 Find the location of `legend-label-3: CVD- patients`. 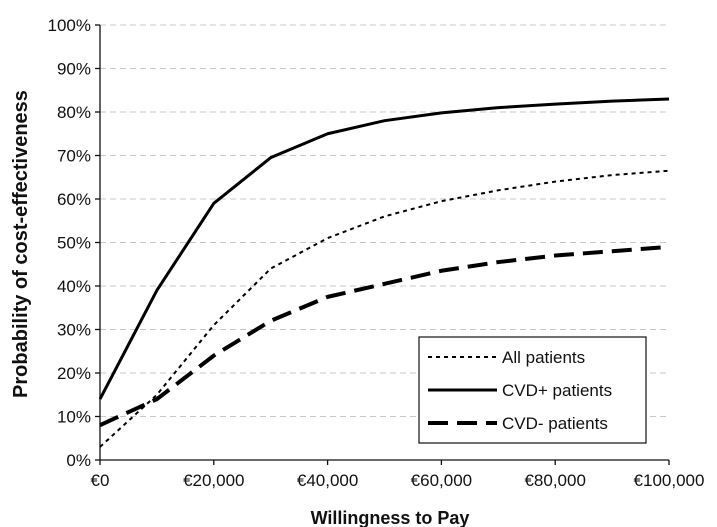

legend-label-3: CVD- patients is located at coordinates (555, 423).